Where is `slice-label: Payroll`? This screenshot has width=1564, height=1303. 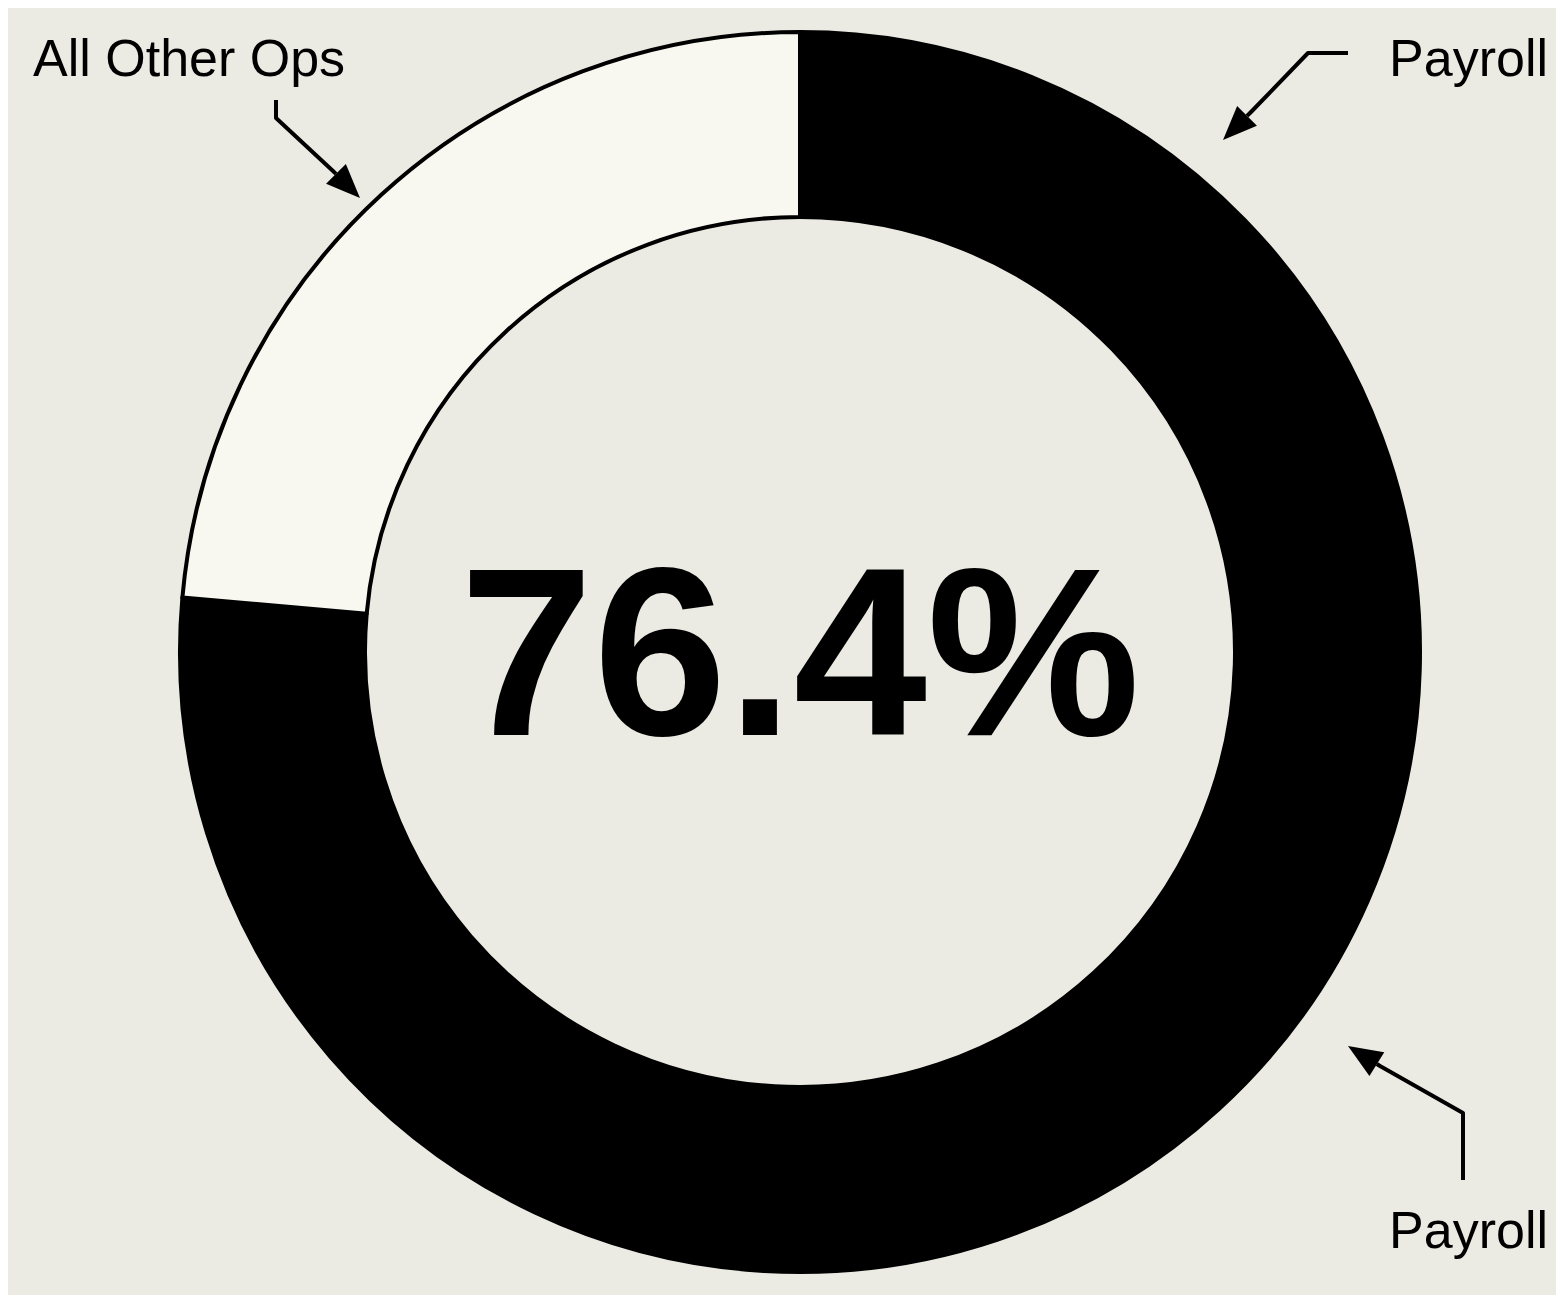 slice-label: Payroll is located at coordinates (1468, 58).